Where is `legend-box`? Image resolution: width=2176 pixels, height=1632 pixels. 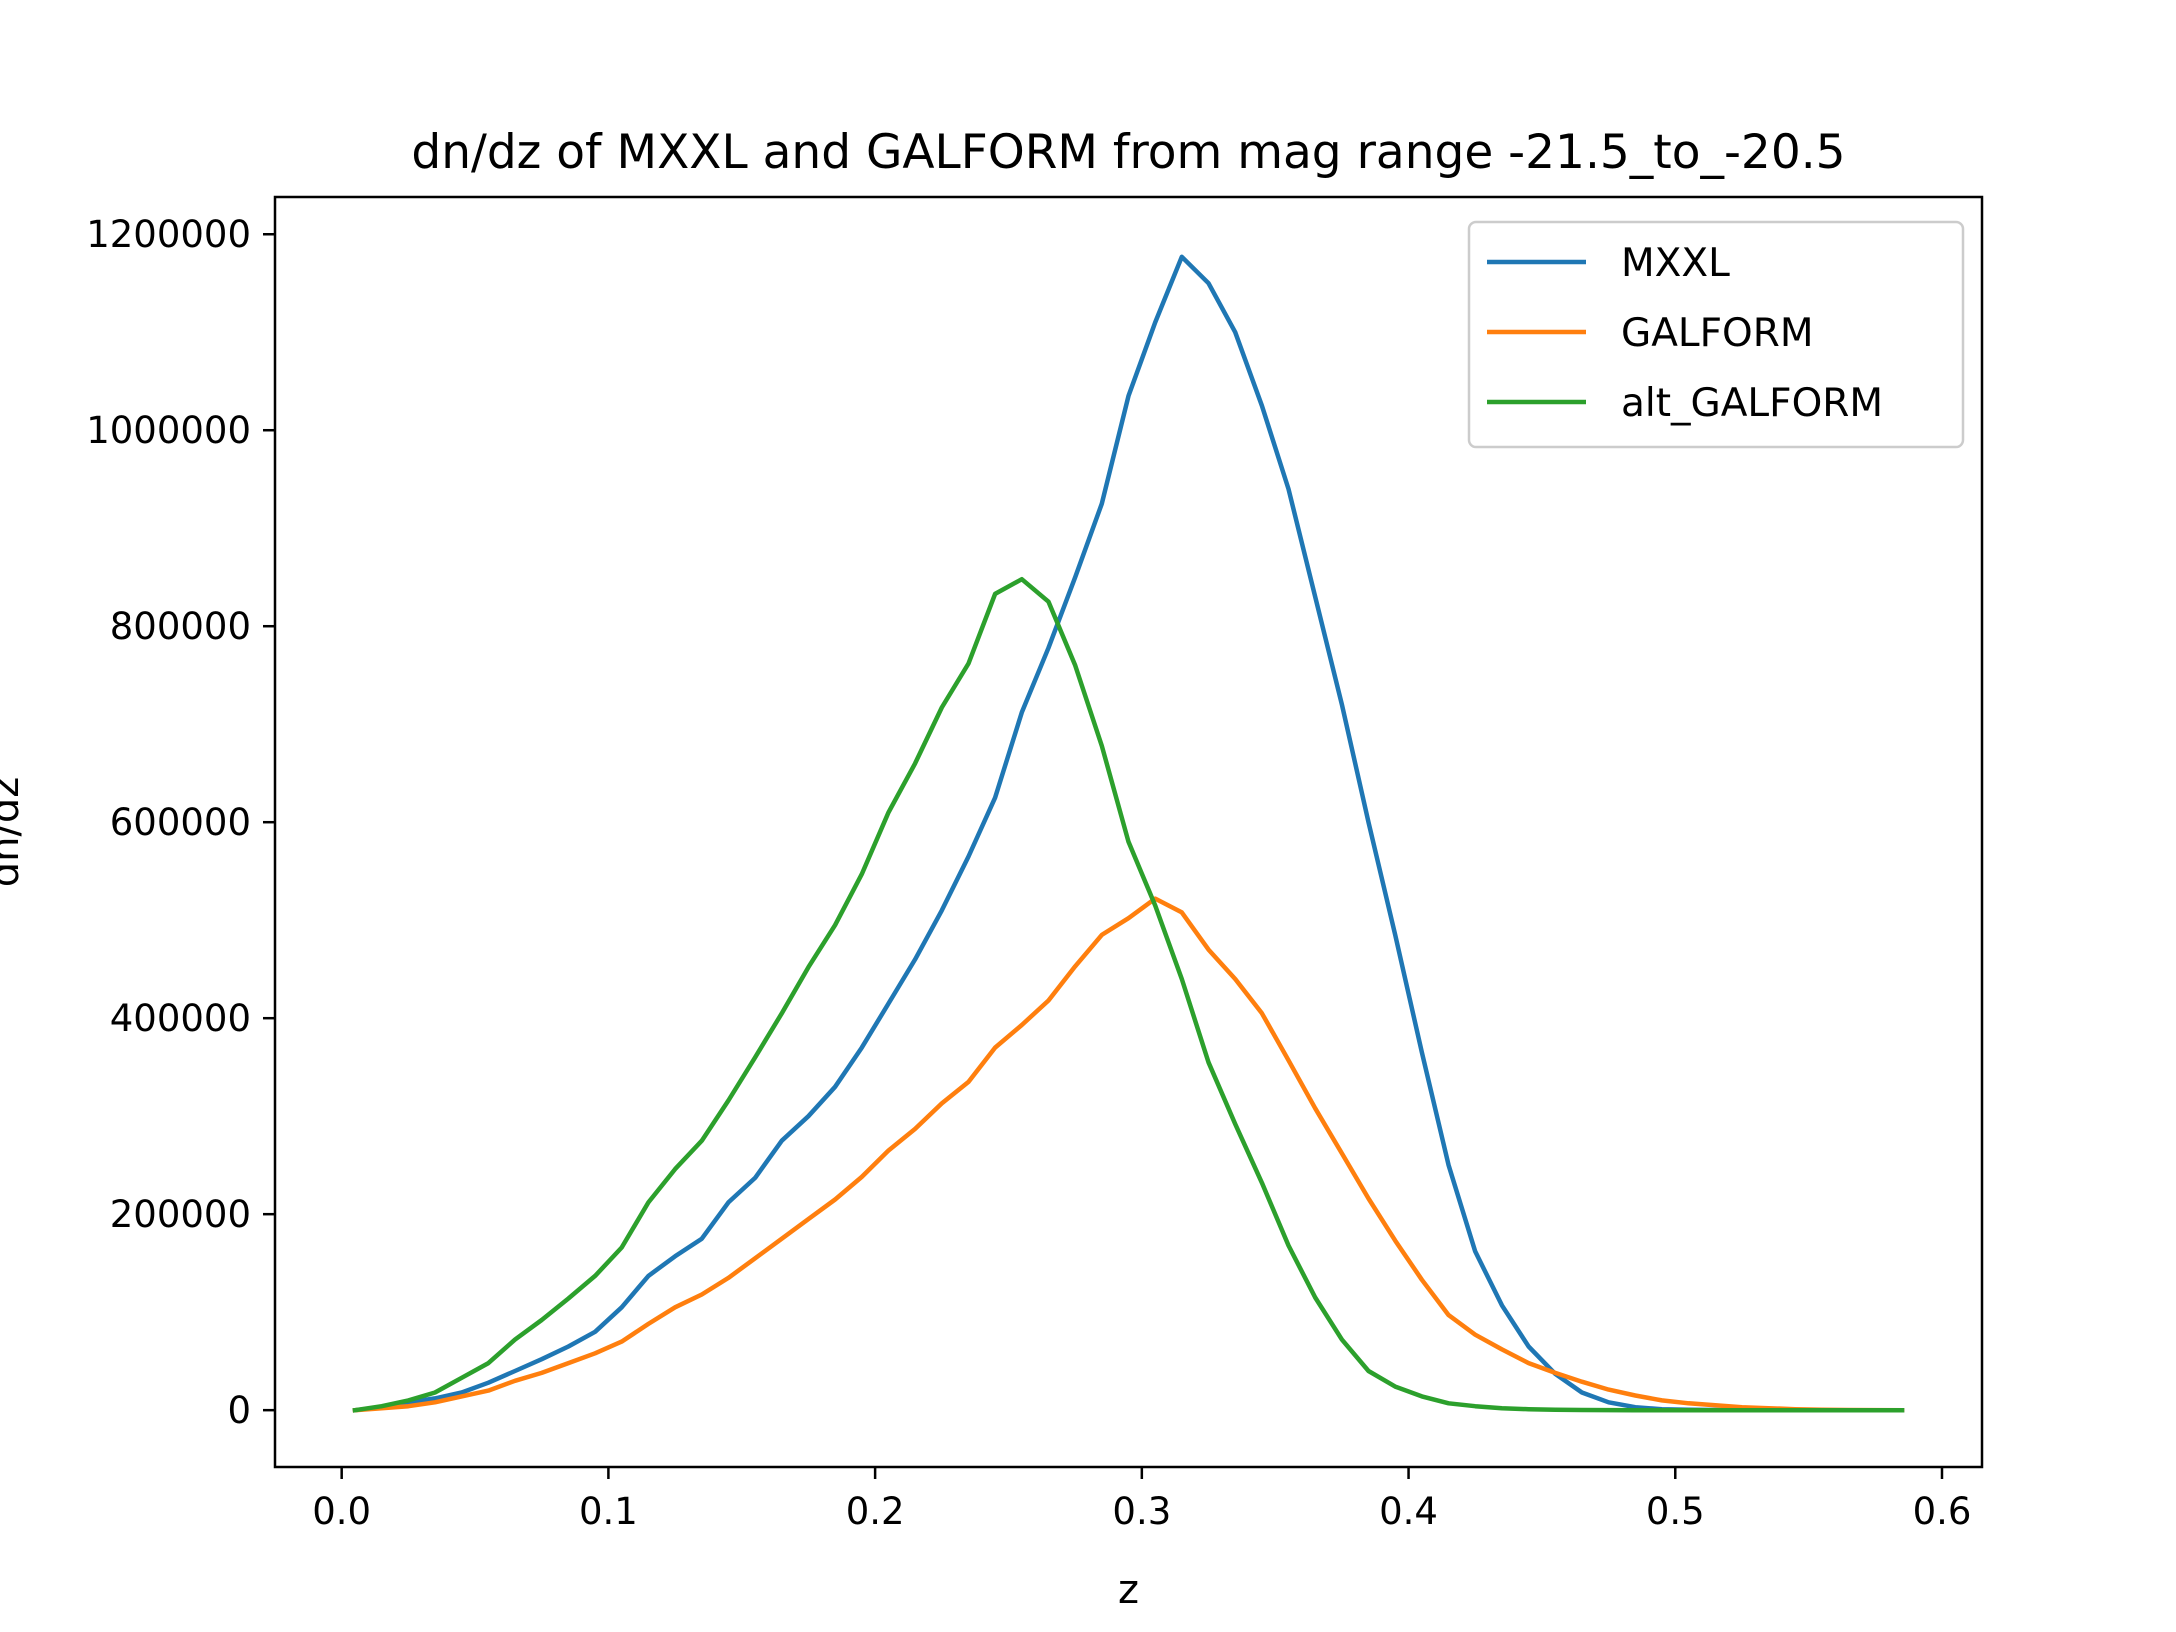 legend-box is located at coordinates (1716, 334).